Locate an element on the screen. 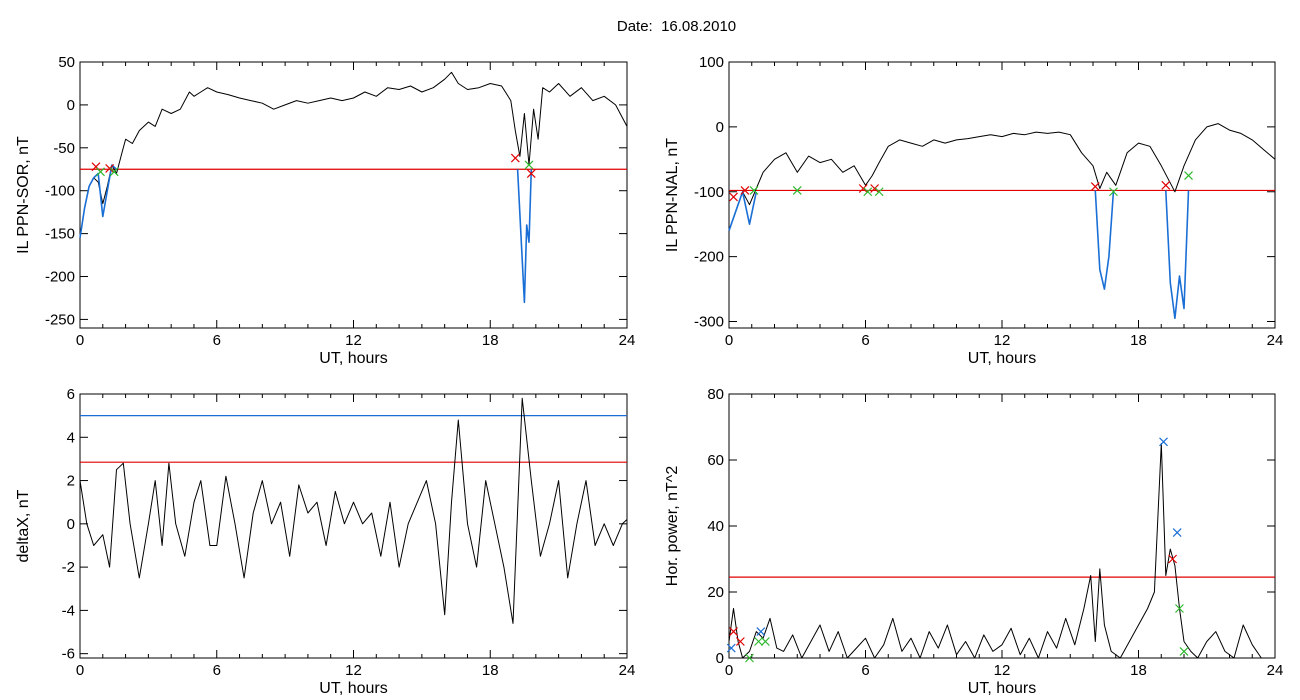 The width and height of the screenshot is (1300, 700). panel-3-x-tick-label: 12 is located at coordinates (353, 670).